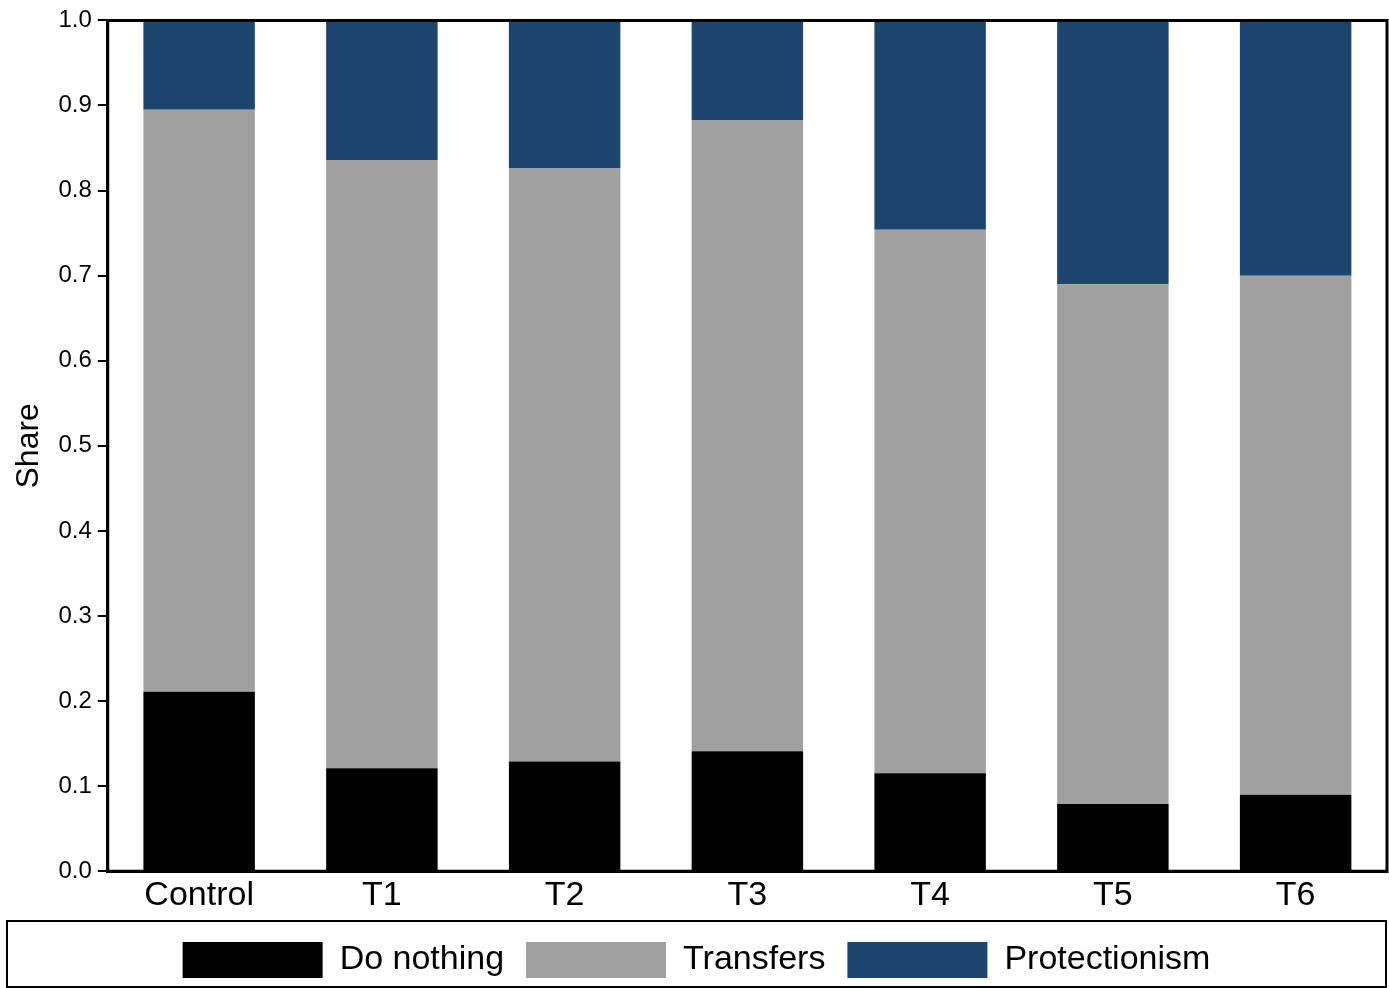  Describe the element at coordinates (930, 892) in the screenshot. I see `x-tick-label: T4` at that location.